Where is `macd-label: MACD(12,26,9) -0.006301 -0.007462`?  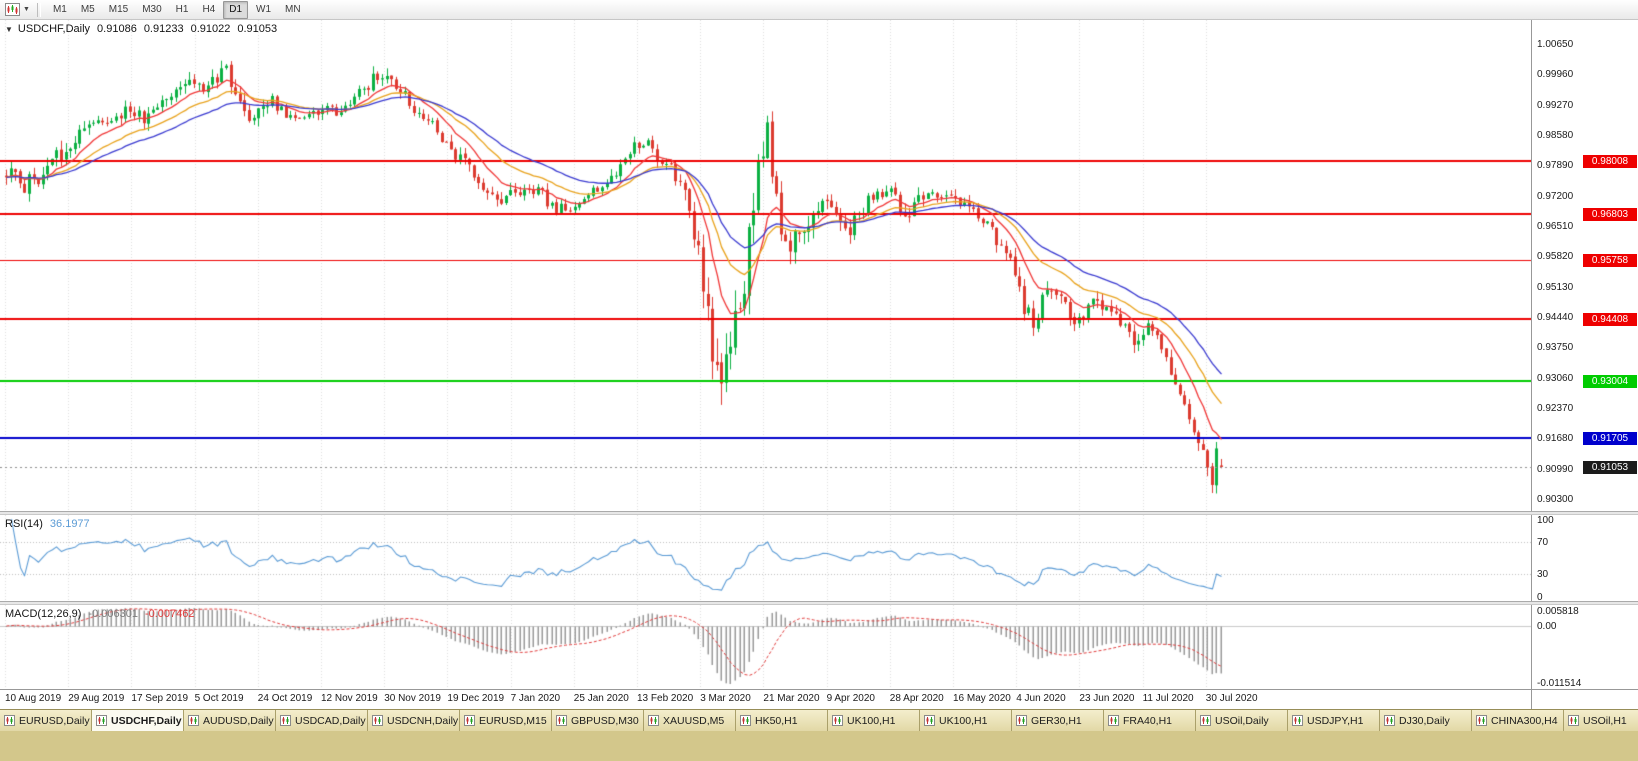
macd-label: MACD(12,26,9) -0.006301 -0.007462 is located at coordinates (100, 614).